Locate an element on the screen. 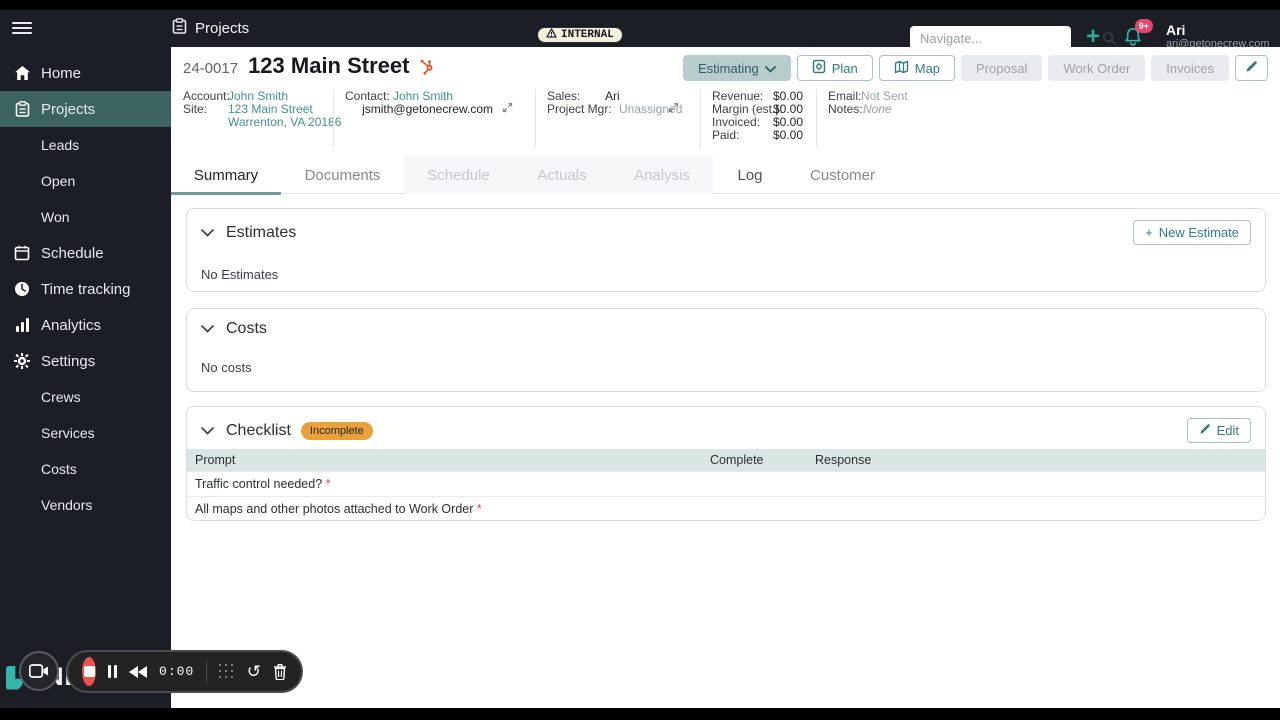  sidebar-item-settings: Settings is located at coordinates (85, 361).